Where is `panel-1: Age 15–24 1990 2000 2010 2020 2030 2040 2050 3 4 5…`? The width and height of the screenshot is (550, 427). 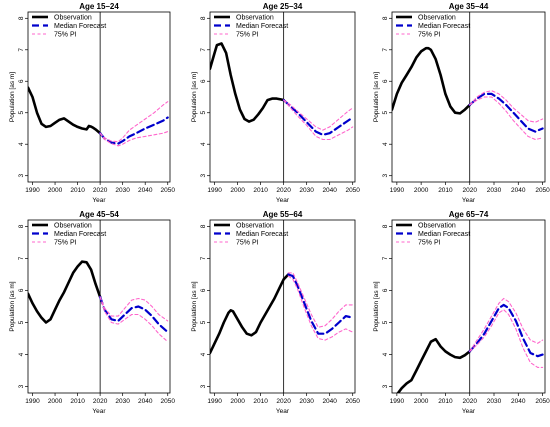
panel-1: Age 15–24 1990 2000 2010 2020 2030 2040 2050 3 4 5… is located at coordinates (92, 103).